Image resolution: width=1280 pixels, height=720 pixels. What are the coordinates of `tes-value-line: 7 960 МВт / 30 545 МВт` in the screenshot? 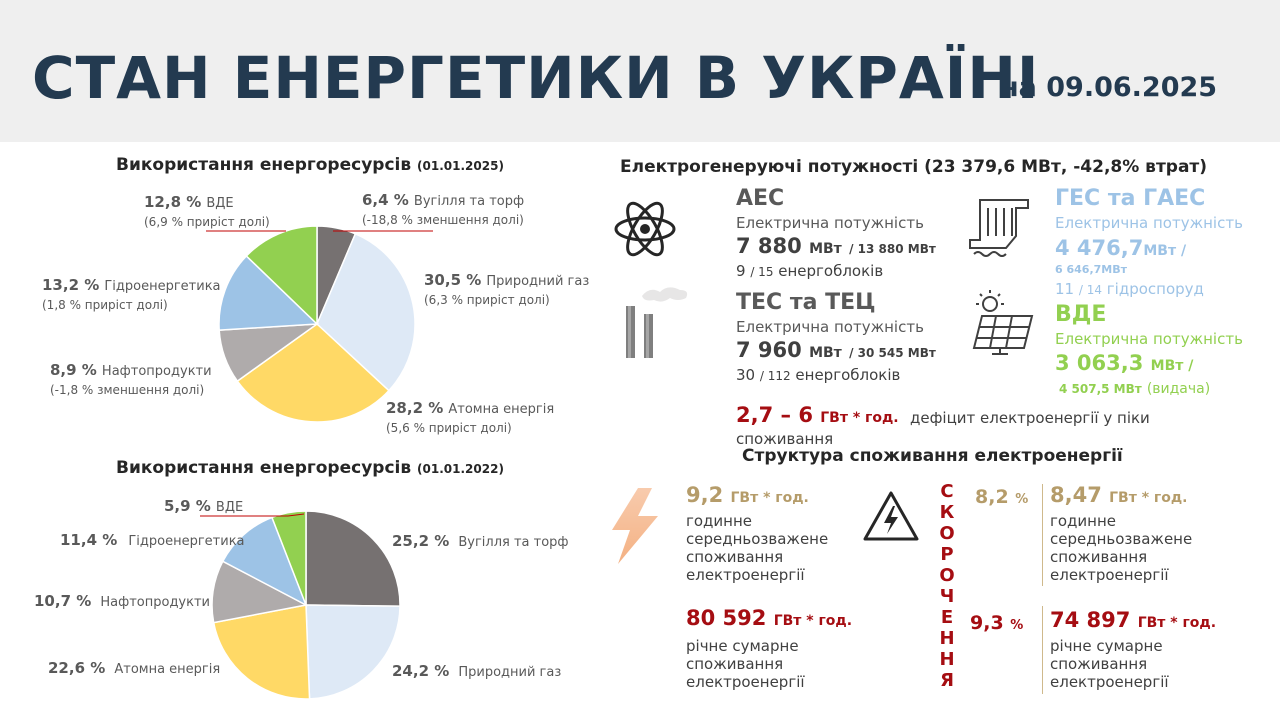 It's located at (836, 350).